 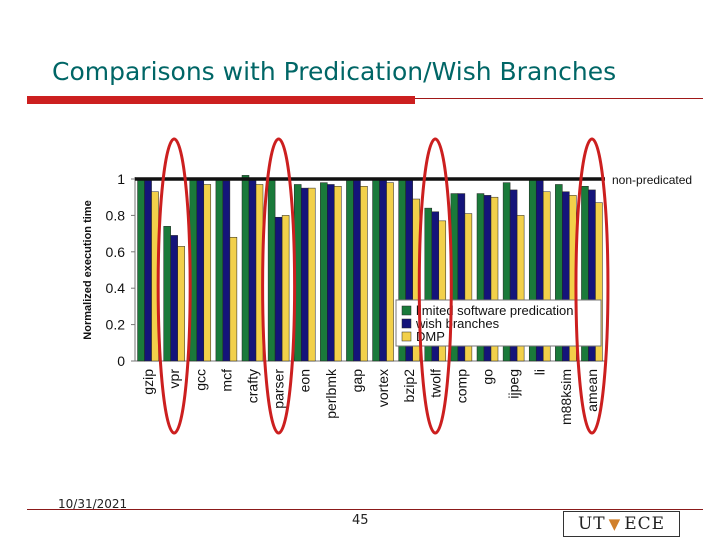 I want to click on x-tick-label: go, so click(x=488, y=377).